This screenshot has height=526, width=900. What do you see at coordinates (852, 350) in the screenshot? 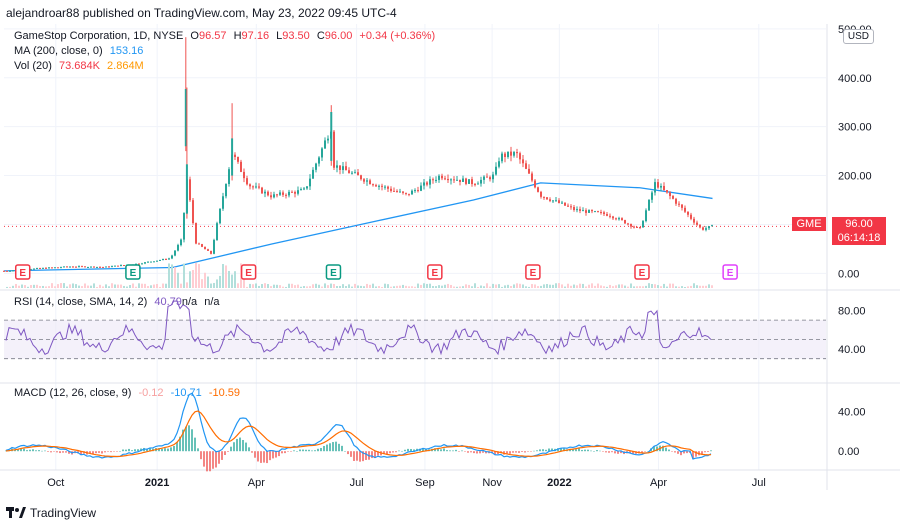
I see `rsi-tick-label: 40.00` at bounding box center [852, 350].